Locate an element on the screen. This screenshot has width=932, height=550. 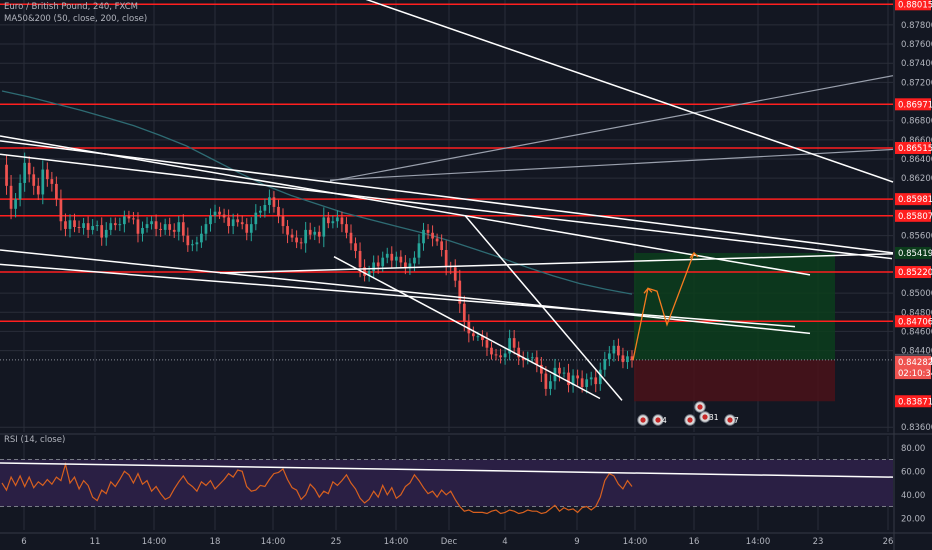
price-label-text: 0.85807 is located at coordinates (915, 217).